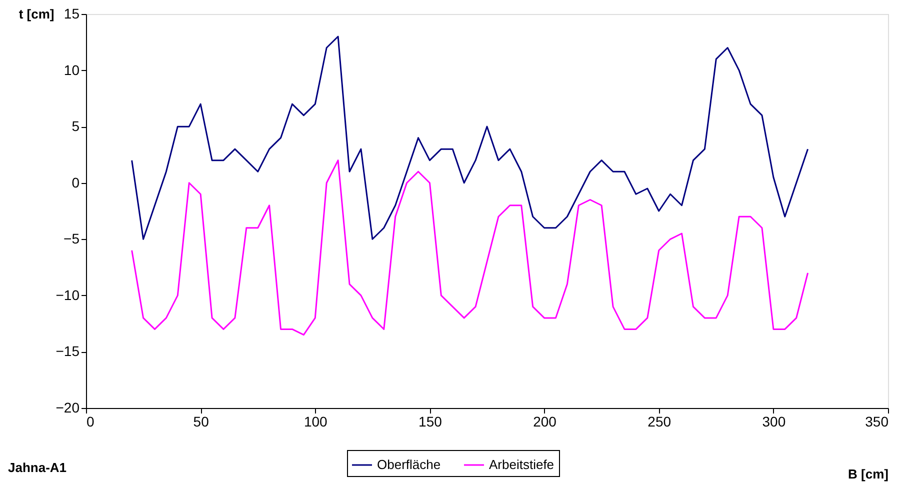 Image resolution: width=902 pixels, height=488 pixels. Describe the element at coordinates (877, 422) in the screenshot. I see `x-tick-label: 350` at that location.